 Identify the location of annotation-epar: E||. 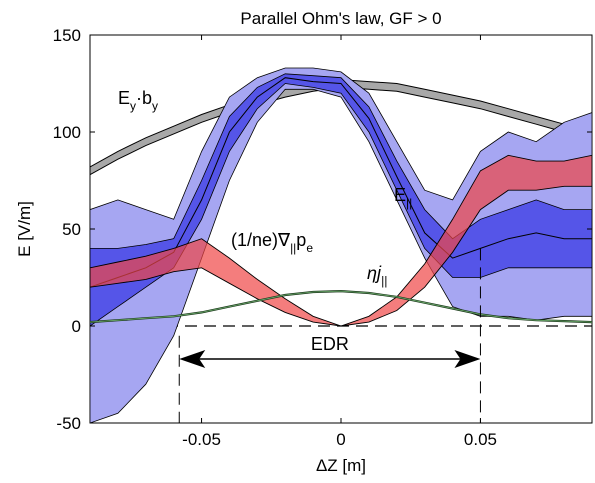
(403, 197).